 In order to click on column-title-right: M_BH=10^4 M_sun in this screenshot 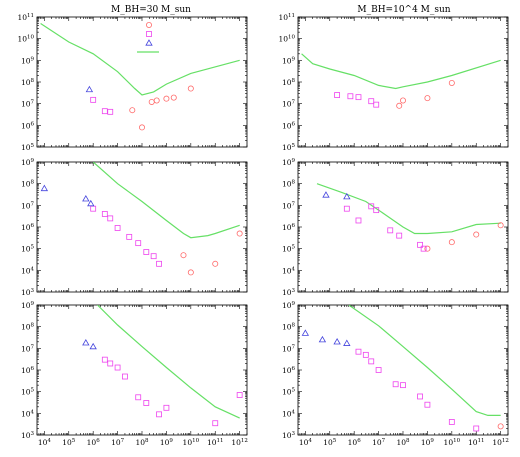, I will do `click(403, 10)`.